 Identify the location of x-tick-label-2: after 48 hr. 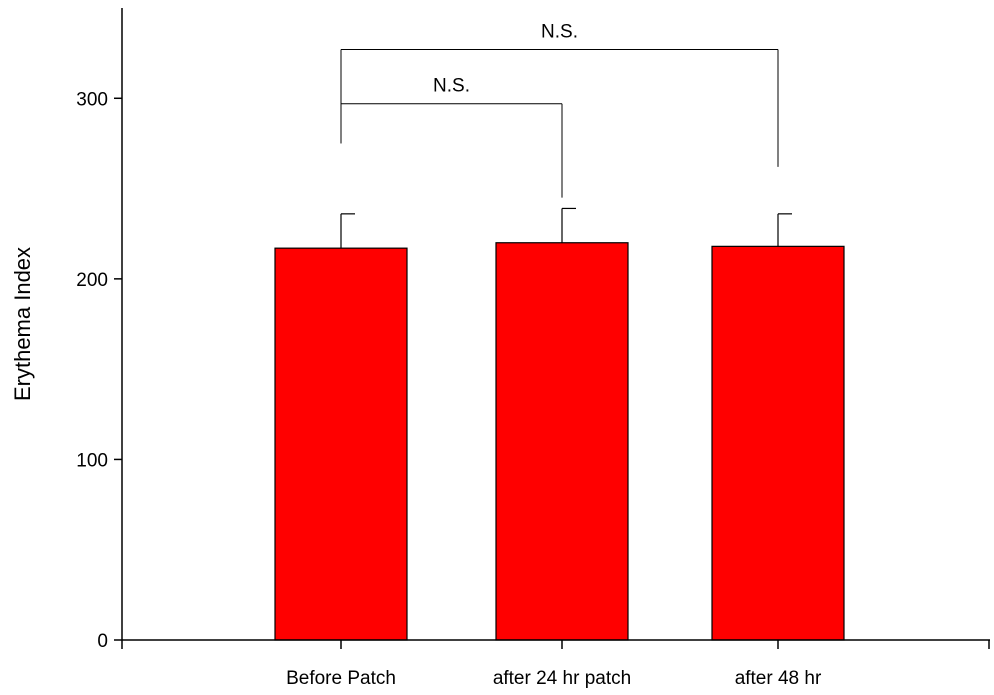
(778, 678).